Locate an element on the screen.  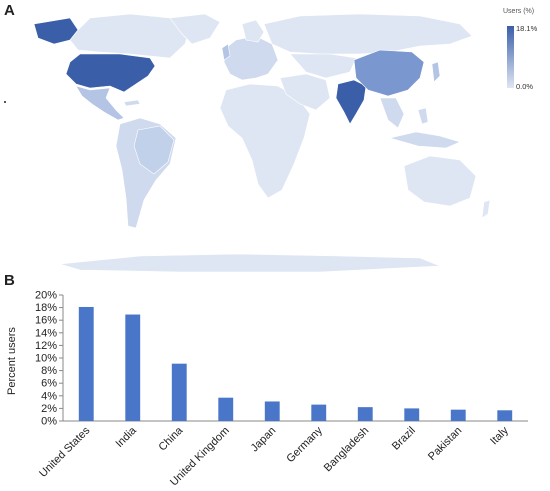
y-tick-label: 16% is located at coordinates (46, 321).